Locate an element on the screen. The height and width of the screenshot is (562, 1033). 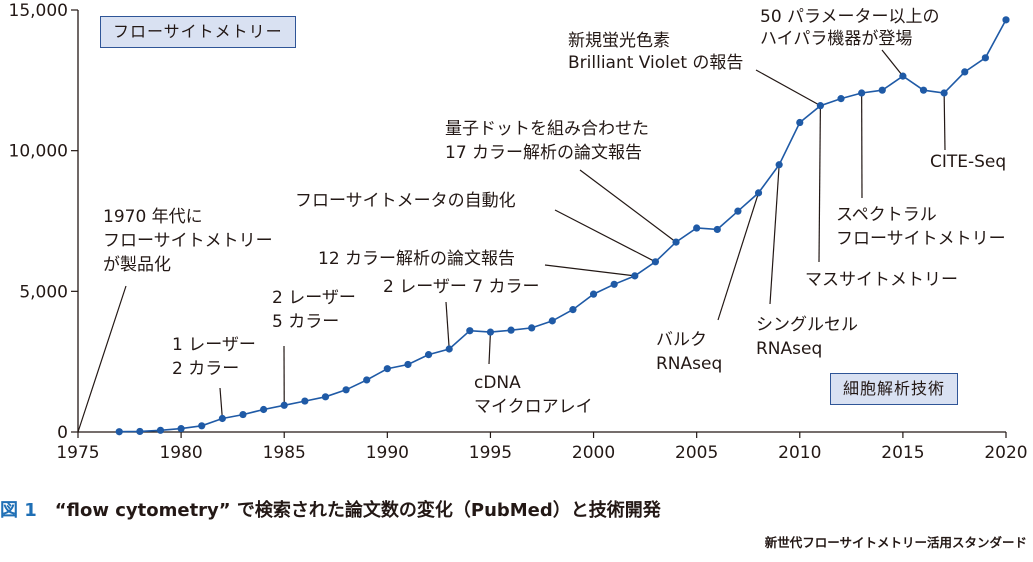
y-tick-label: 0 is located at coordinates (62, 433).